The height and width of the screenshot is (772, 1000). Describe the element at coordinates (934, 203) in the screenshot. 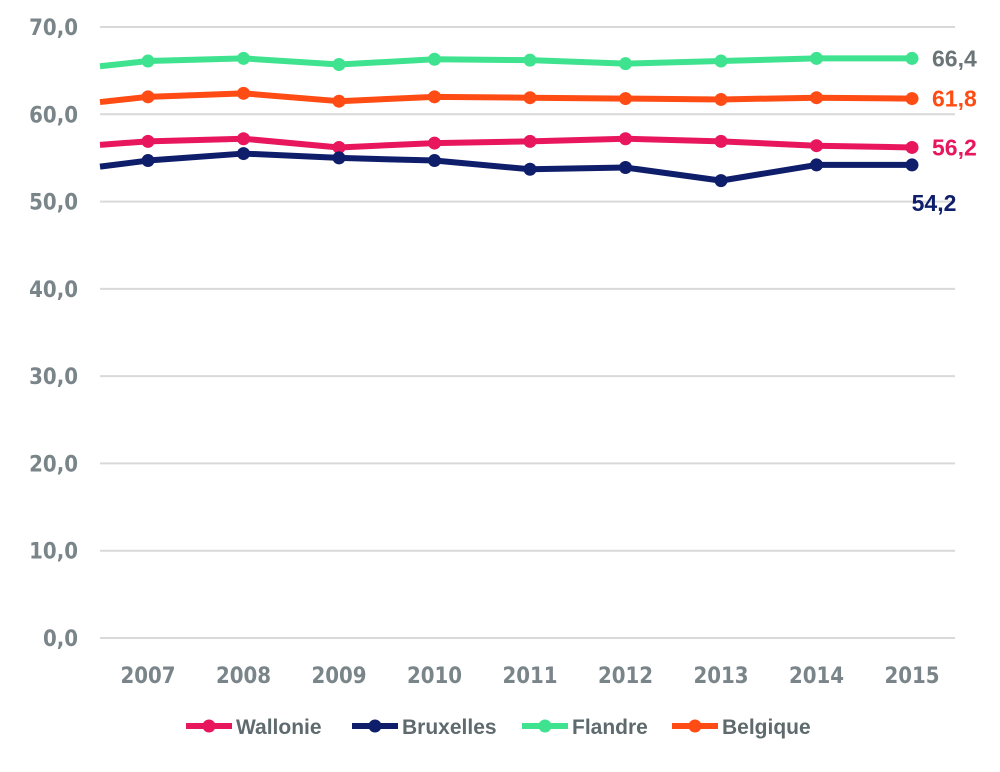

I see `end-label-bruxelles: 54,2` at that location.